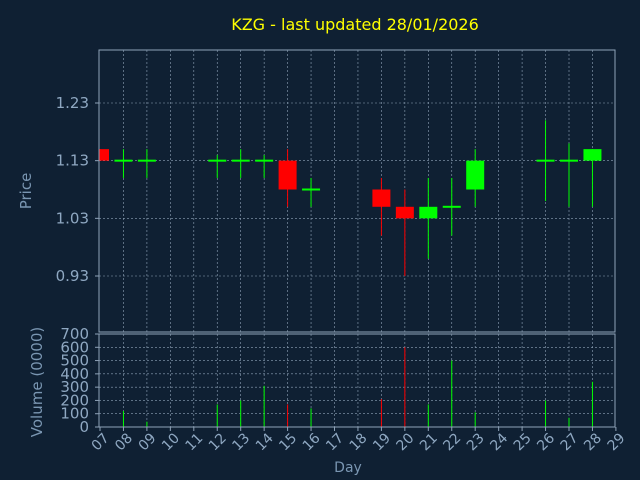 The width and height of the screenshot is (640, 480). I want to click on volume-tick-label: 300, so click(74, 387).